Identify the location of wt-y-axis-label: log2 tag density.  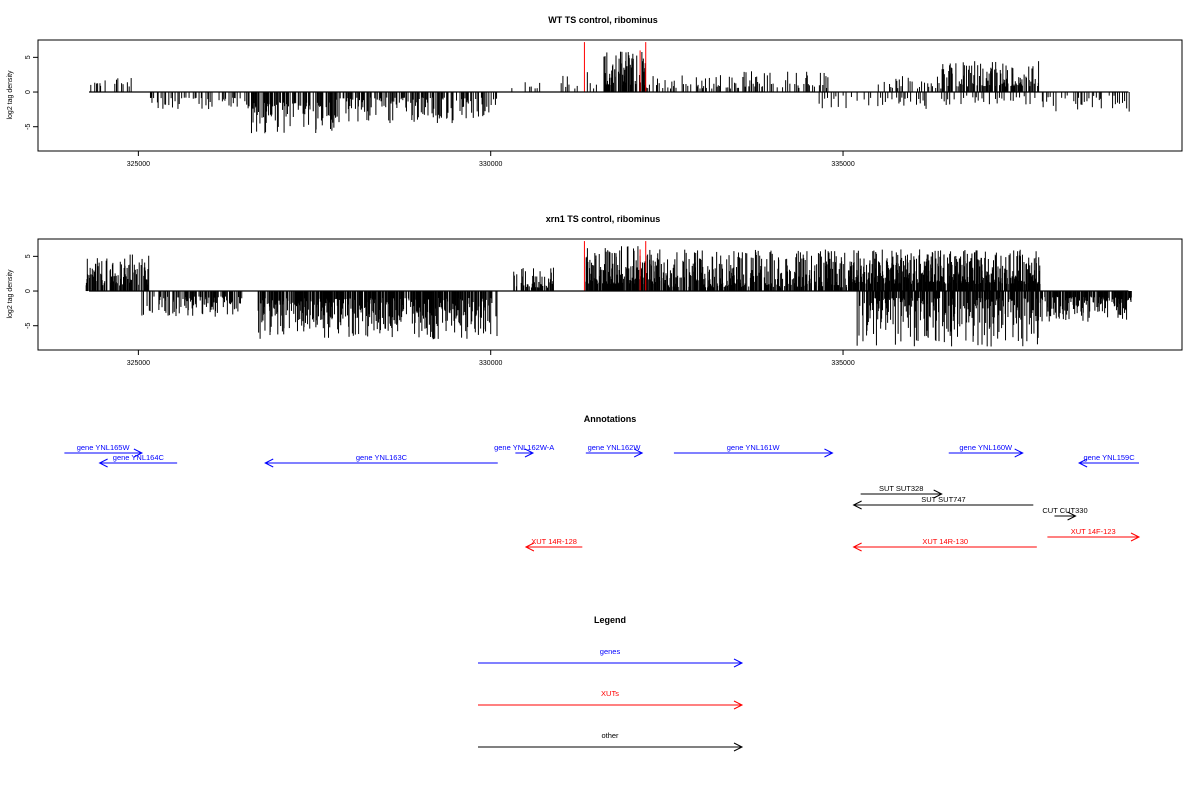
(10, 95).